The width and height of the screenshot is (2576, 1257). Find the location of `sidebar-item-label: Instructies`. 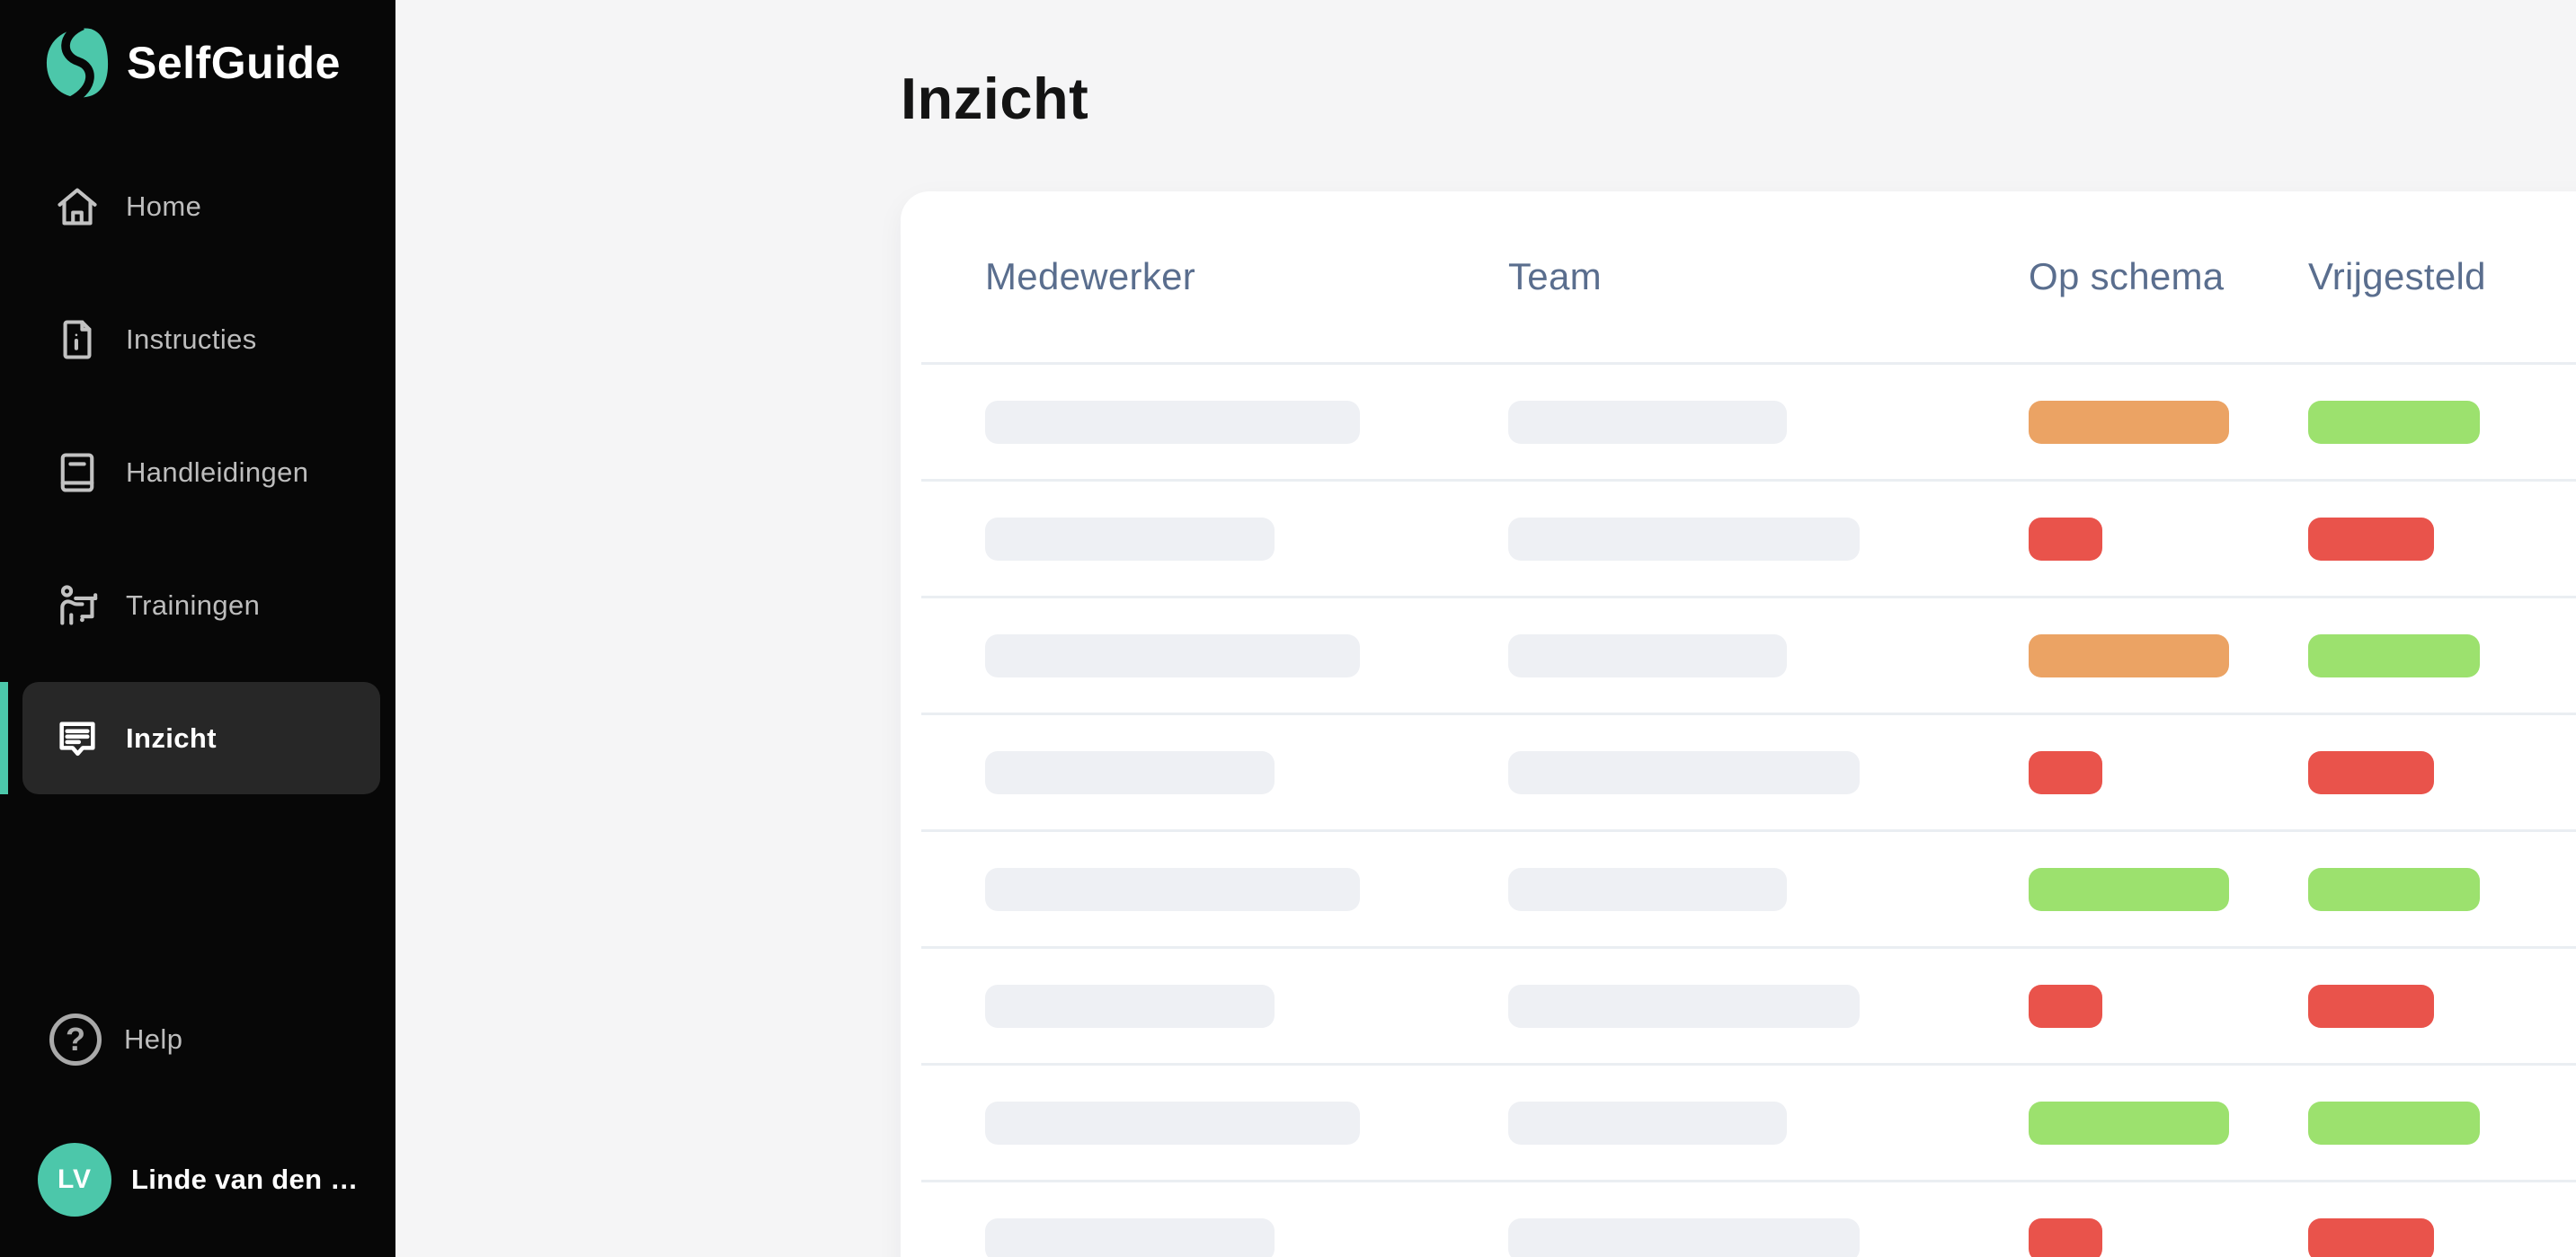

sidebar-item-label: Instructies is located at coordinates (191, 339).